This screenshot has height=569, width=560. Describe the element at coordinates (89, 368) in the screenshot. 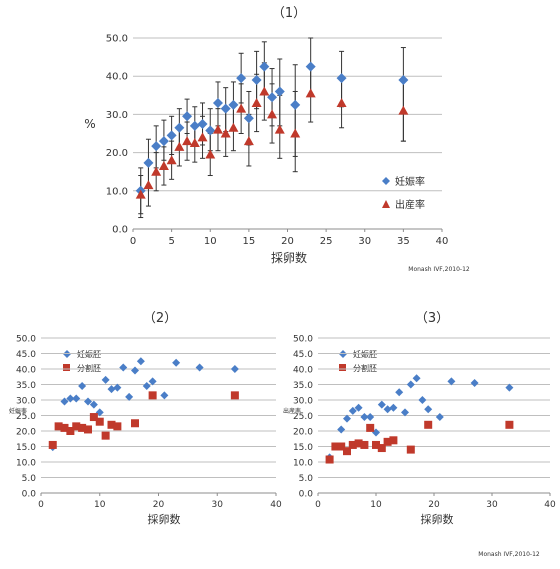

I see `legend-label: 分割胚` at that location.